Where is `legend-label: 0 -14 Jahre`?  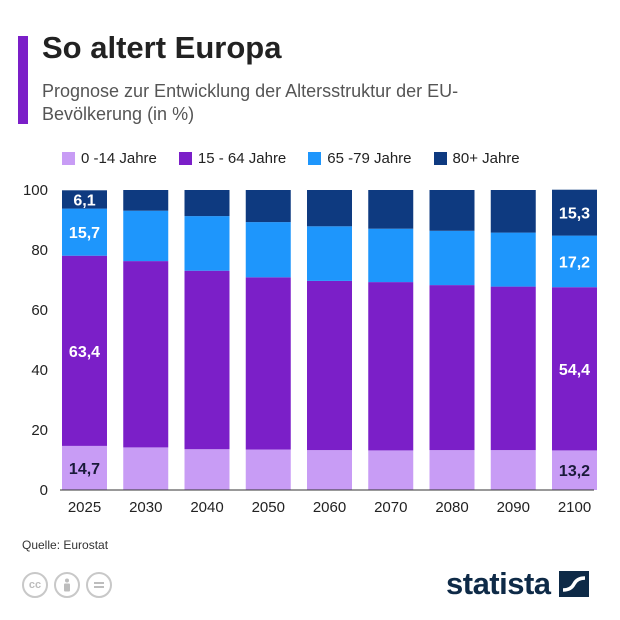
legend-label: 0 -14 Jahre is located at coordinates (119, 158).